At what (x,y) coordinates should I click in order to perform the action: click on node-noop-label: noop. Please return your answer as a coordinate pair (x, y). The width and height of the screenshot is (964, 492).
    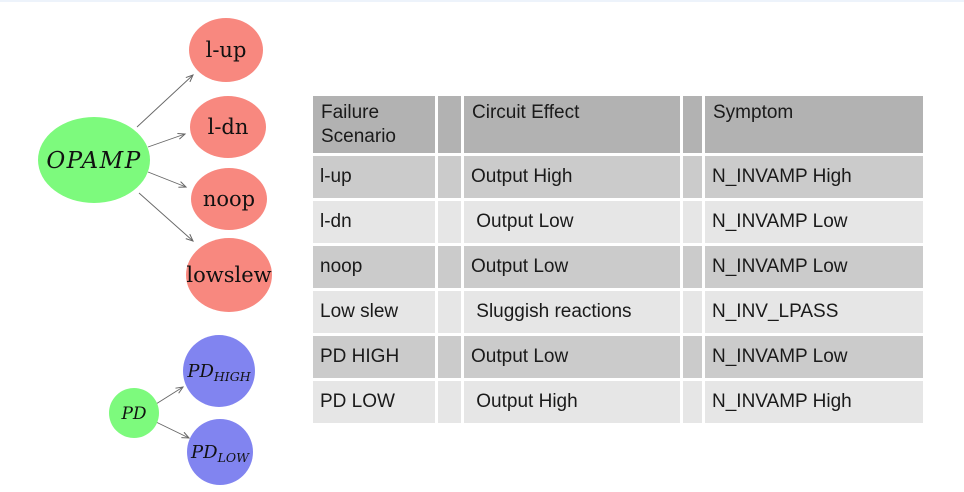
    Looking at the image, I should click on (229, 199).